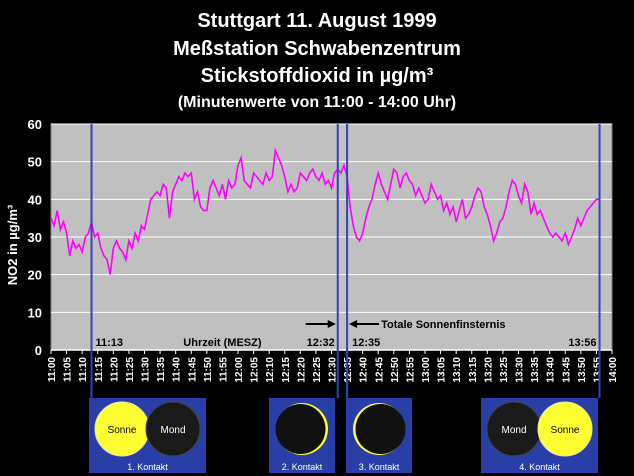 This screenshot has width=634, height=476. I want to click on x-tick-label: 12:40, so click(364, 370).